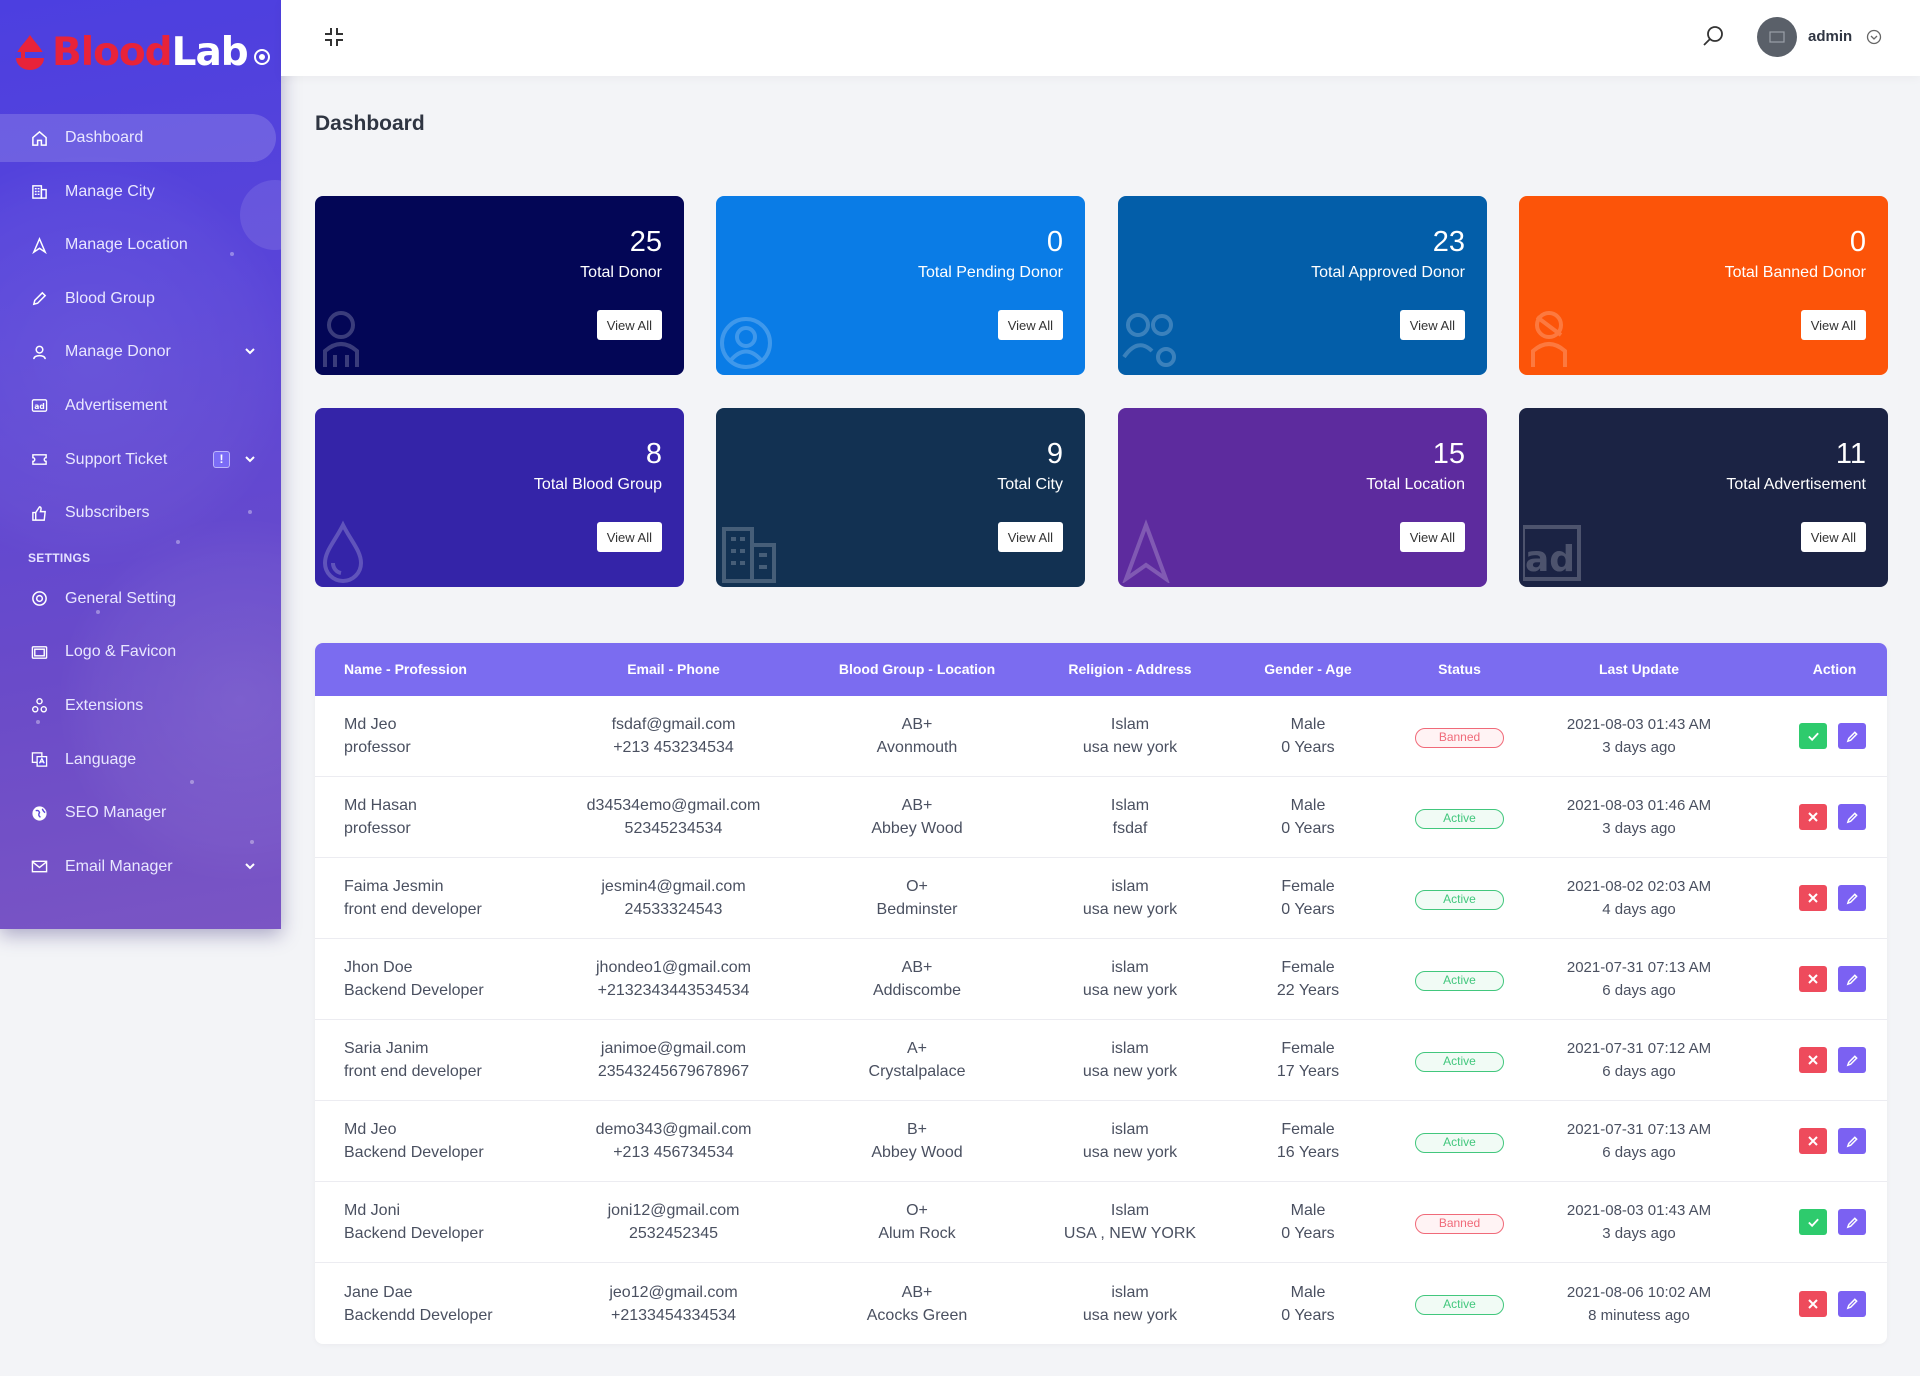 This screenshot has height=1376, width=1920. I want to click on status-badge: Active, so click(1459, 1305).